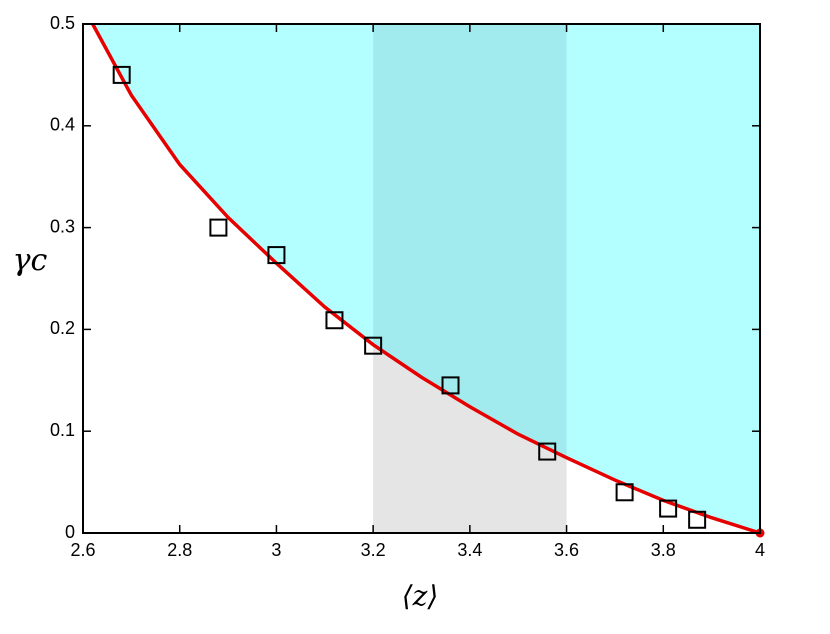  Describe the element at coordinates (62, 23) in the screenshot. I see `y-tick-label: 0.5` at that location.